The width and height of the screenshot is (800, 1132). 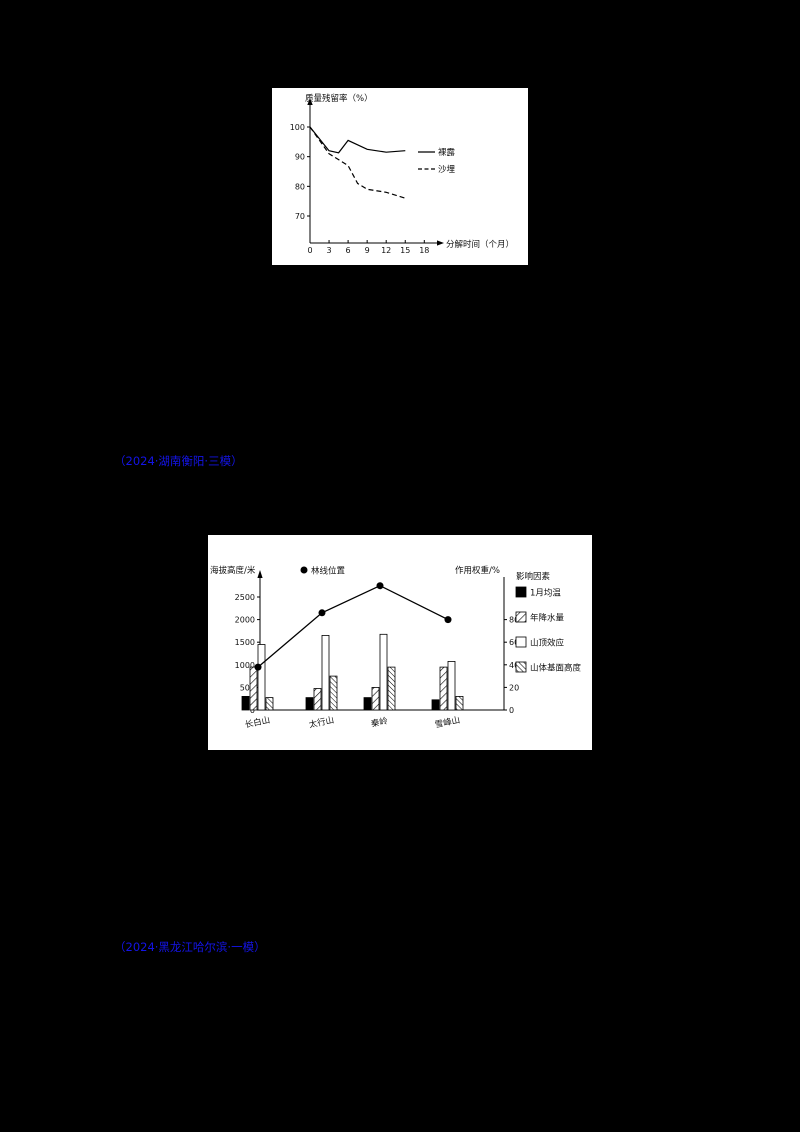 What do you see at coordinates (178, 461) in the screenshot?
I see `question-source-link-1: （2024·湖南衡阳·三模）` at bounding box center [178, 461].